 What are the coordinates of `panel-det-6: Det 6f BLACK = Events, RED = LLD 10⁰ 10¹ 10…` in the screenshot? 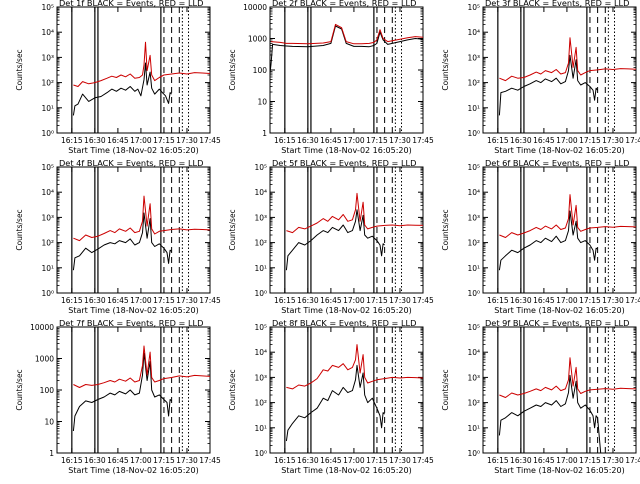 It's located at (540, 236).